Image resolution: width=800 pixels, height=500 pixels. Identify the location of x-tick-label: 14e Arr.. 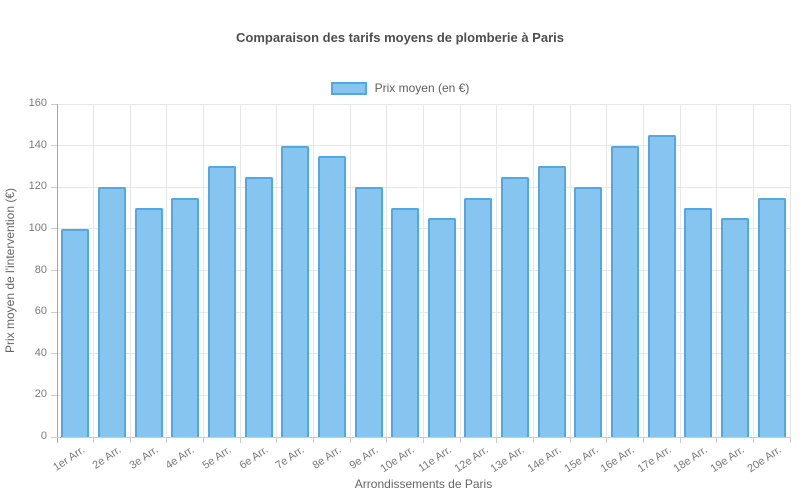
(544, 460).